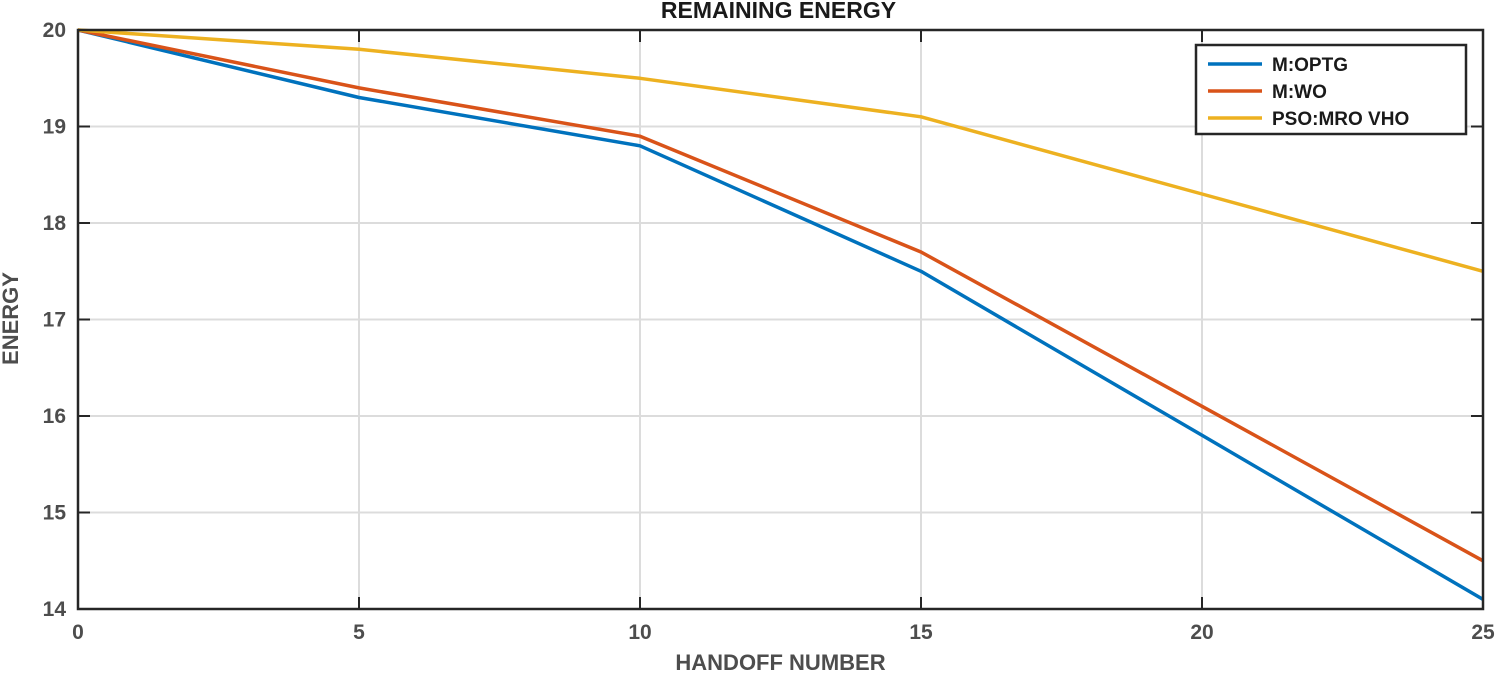 Image resolution: width=1498 pixels, height=673 pixels. I want to click on x-tick-label-20: 20, so click(1201, 632).